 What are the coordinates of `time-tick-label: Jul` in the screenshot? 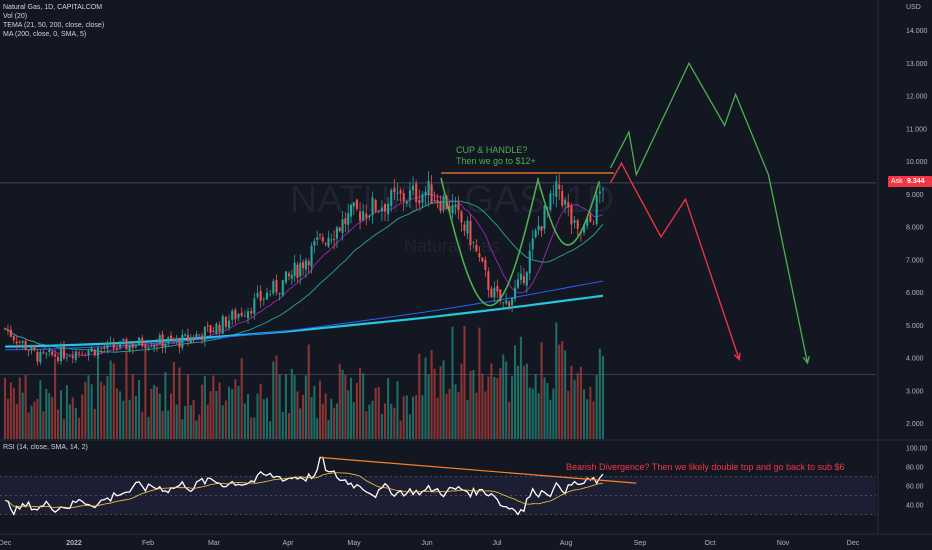 It's located at (497, 543).